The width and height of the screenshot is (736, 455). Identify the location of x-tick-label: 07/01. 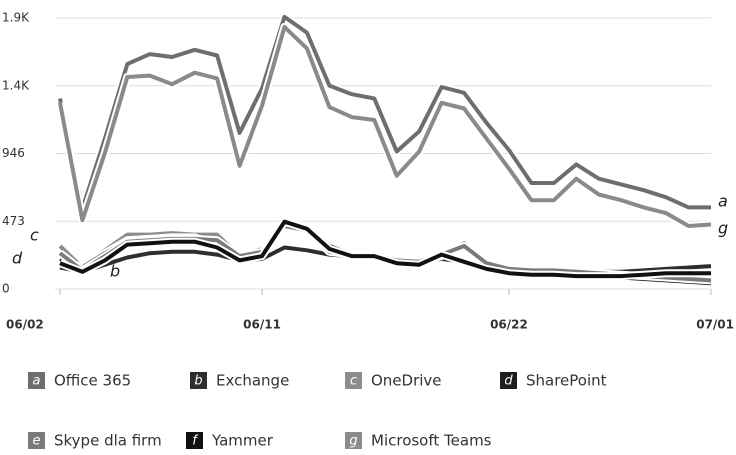
(715, 325).